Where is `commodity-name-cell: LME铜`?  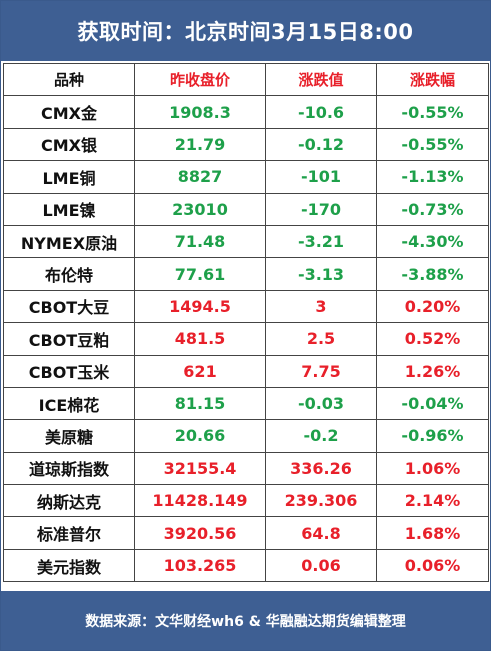
commodity-name-cell: LME铜 is located at coordinates (69, 177).